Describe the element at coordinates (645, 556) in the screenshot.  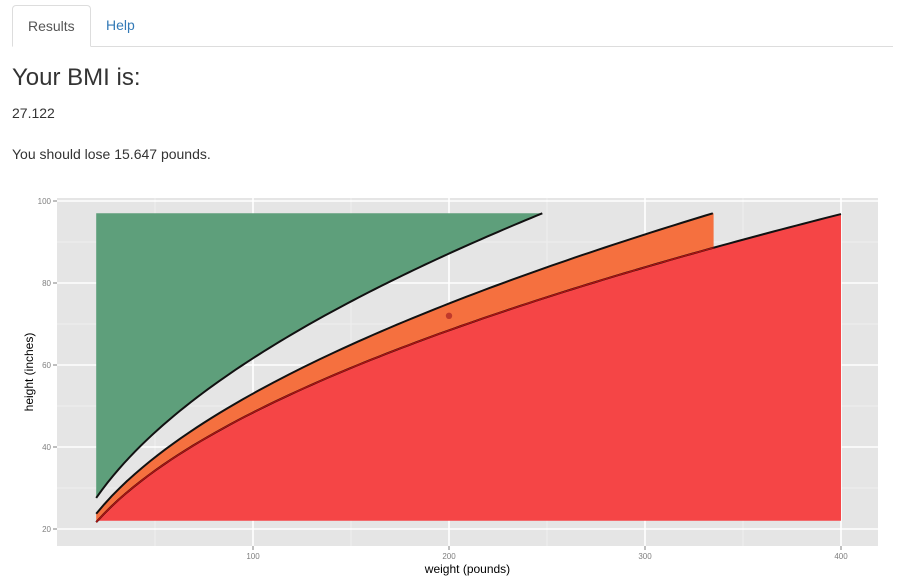
I see `x-tick-label: 300` at that location.